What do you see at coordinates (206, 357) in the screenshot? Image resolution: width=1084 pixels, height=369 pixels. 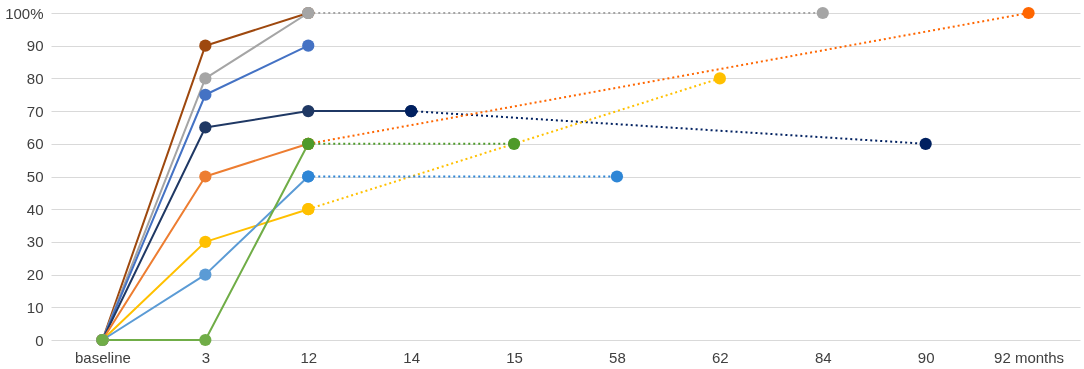 I see `x-tick-label: 3` at bounding box center [206, 357].